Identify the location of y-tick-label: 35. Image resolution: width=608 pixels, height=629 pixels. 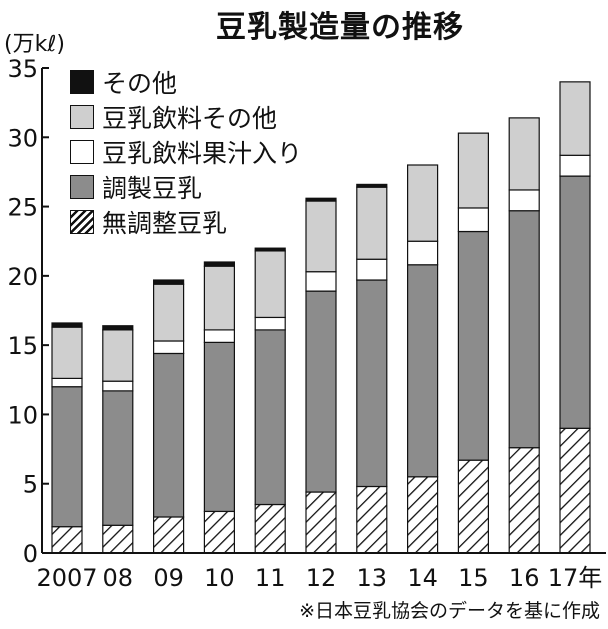
(22, 69).